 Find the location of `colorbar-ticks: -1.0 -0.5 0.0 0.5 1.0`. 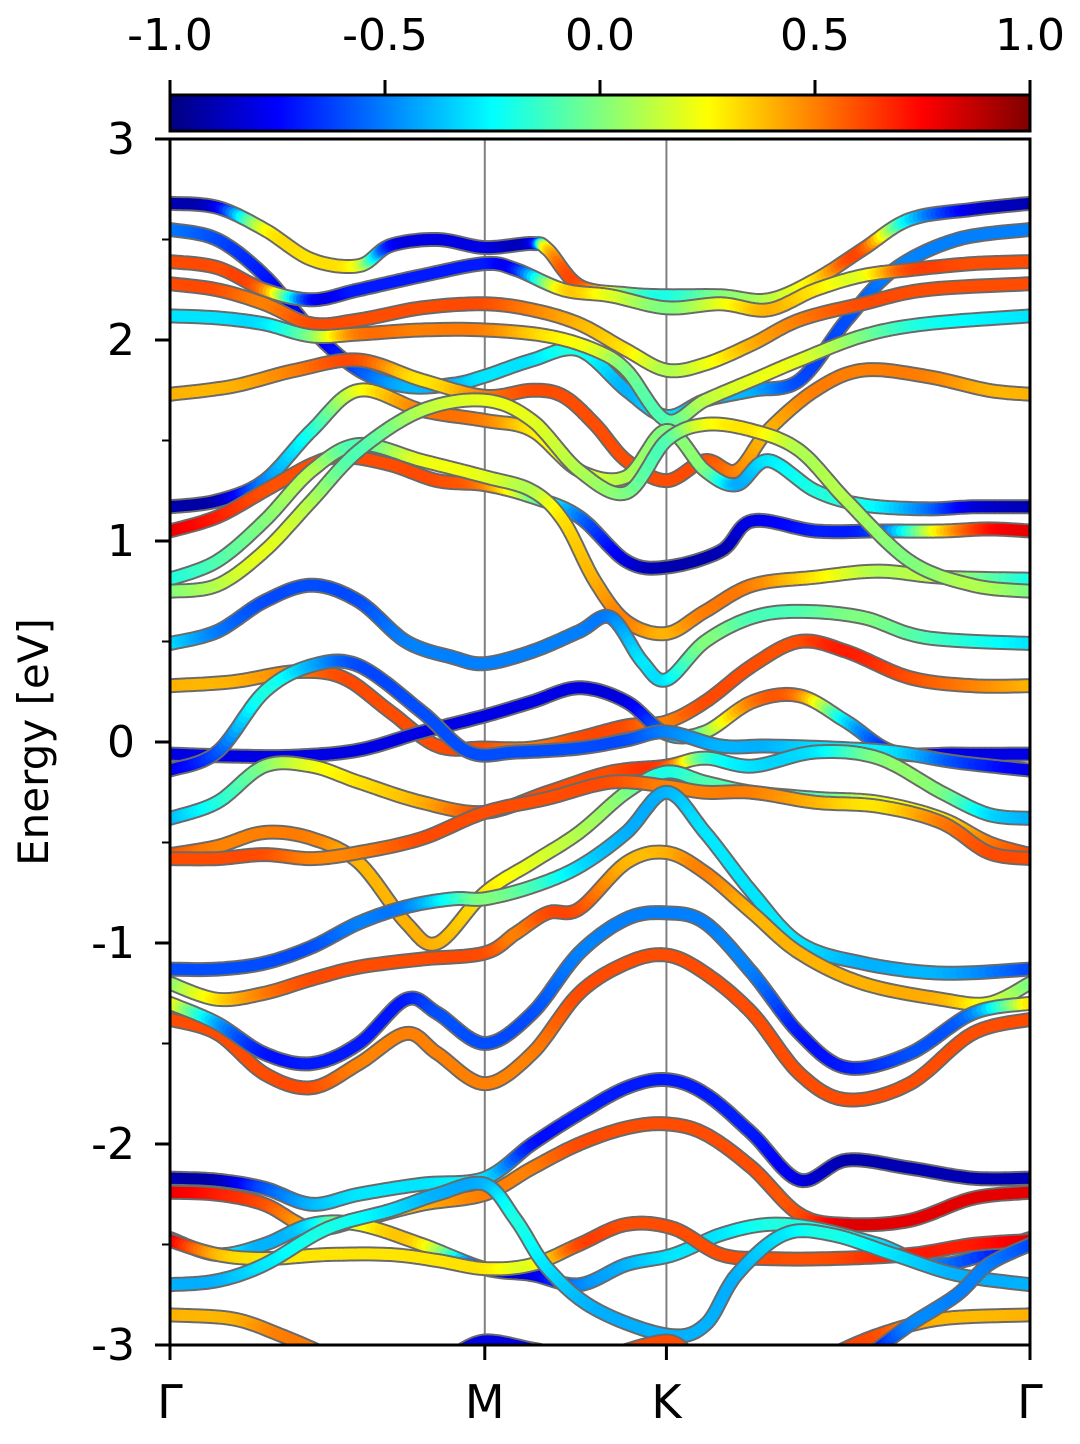

colorbar-ticks: -1.0 -0.5 0.0 0.5 1.0 is located at coordinates (596, 52).